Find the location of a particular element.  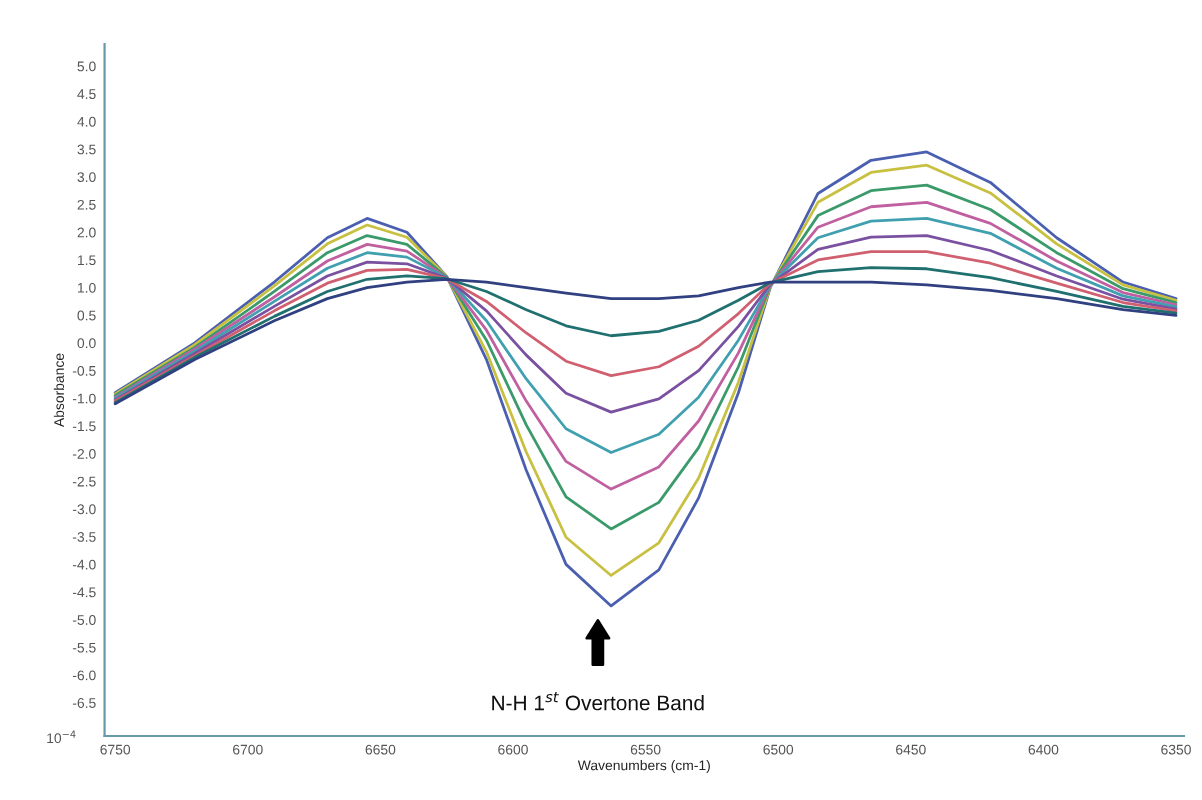

annotation: N-H 1$^{st}$ Overtone Band is located at coordinates (598, 701).